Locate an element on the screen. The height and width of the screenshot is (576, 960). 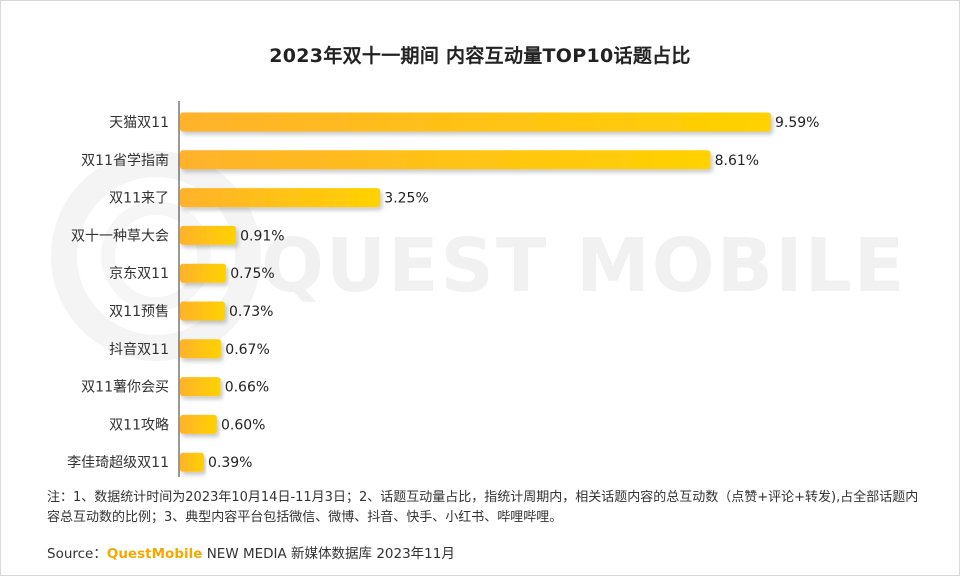
data-label: 9.59% is located at coordinates (797, 123).